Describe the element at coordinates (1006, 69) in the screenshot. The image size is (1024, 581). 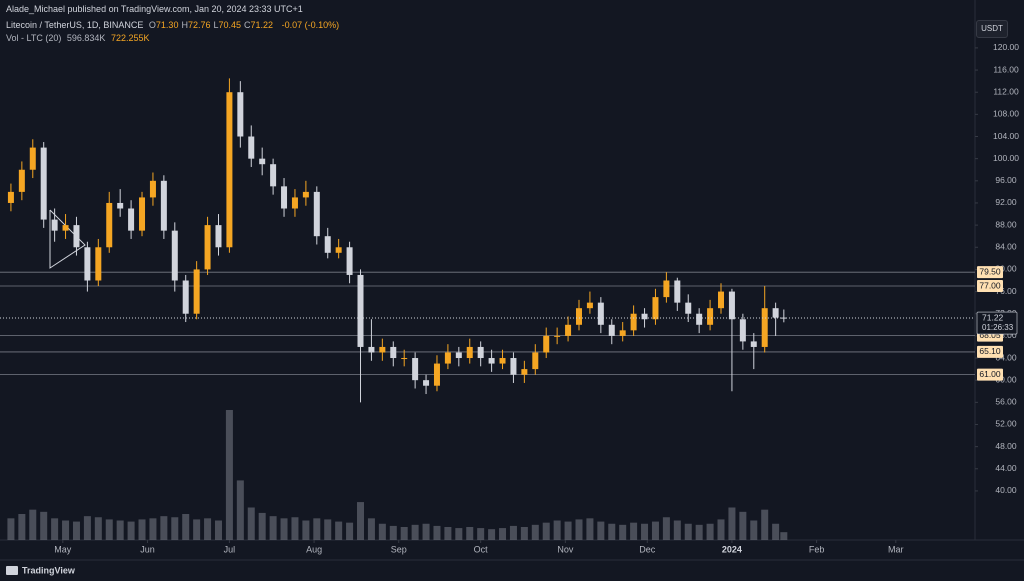
I see `y-tick-label: 116.00` at that location.